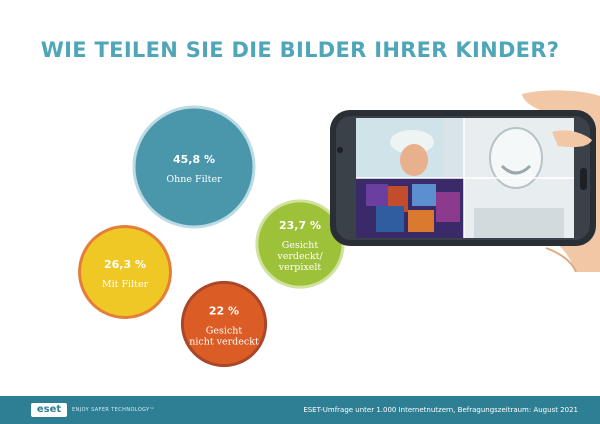  I want to click on page-title: WIE TEILEN SIE DIE BILDER IHRER KINDER?, so click(300, 50).